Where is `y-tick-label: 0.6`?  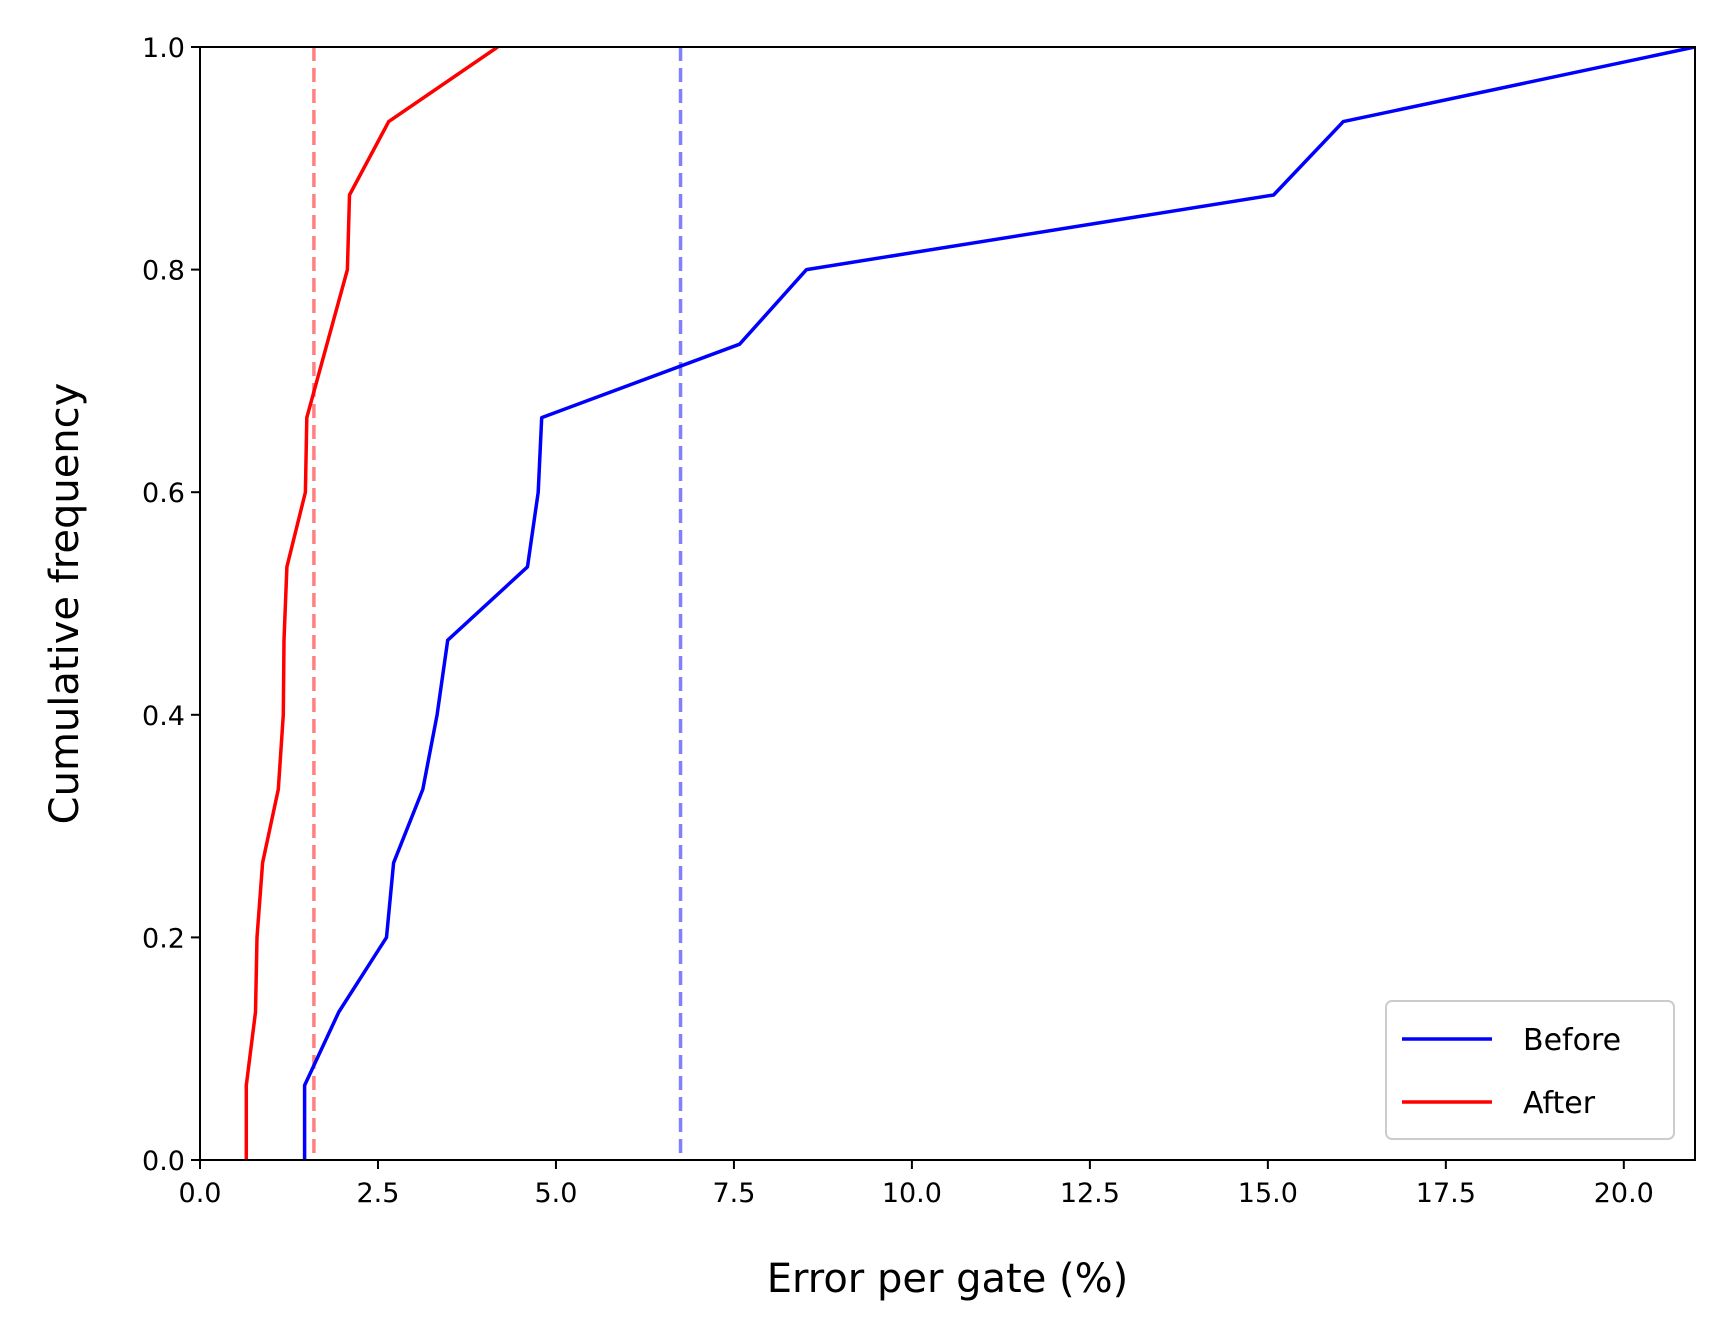
y-tick-label: 0.6 is located at coordinates (163, 493).